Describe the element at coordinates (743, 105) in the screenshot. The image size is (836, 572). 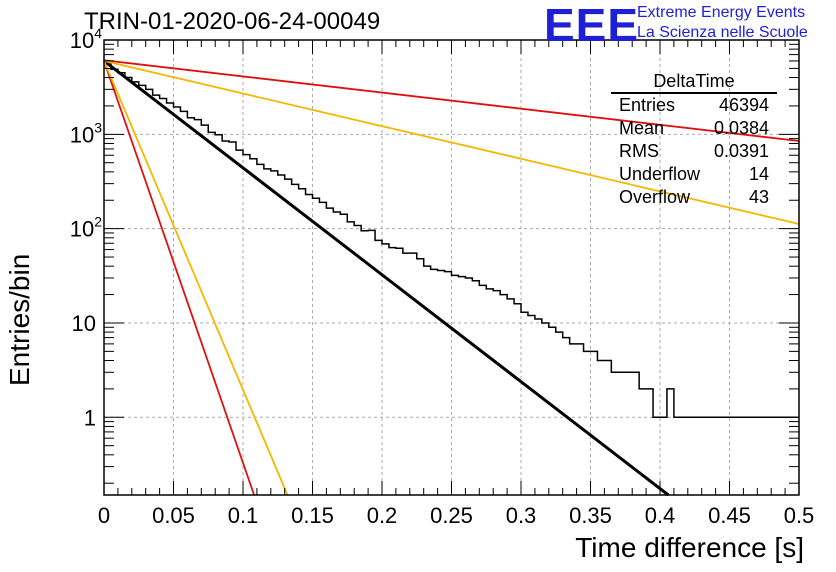
I see `stats-value: 46394` at that location.